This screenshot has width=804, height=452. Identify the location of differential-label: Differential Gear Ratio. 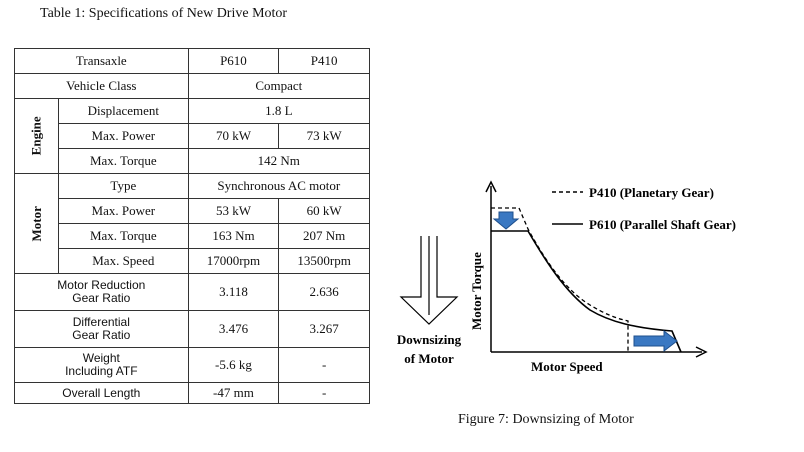
(101, 329).